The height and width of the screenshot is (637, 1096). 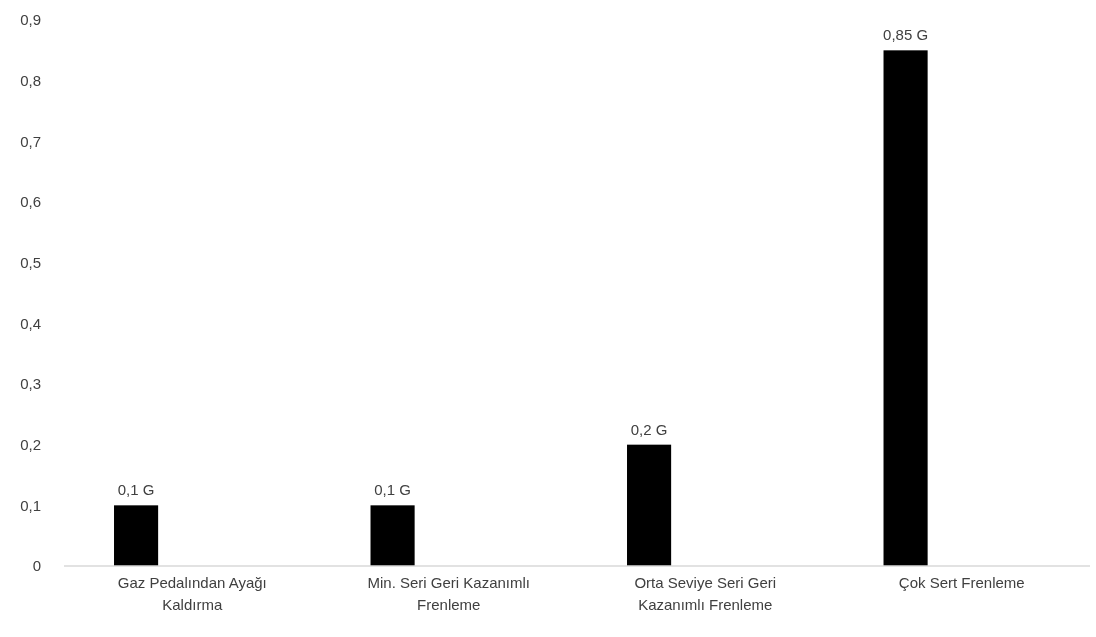 I want to click on x-tick-label: Orta Seviye Seri Geri Kazanımlı Frenleme, so click(x=705, y=593).